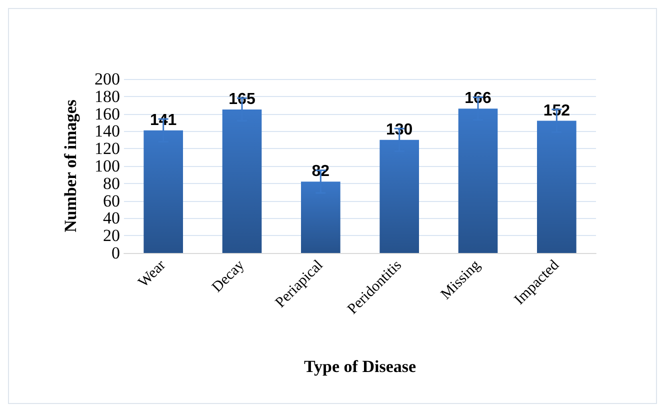  I want to click on data-label: 141, so click(163, 120).